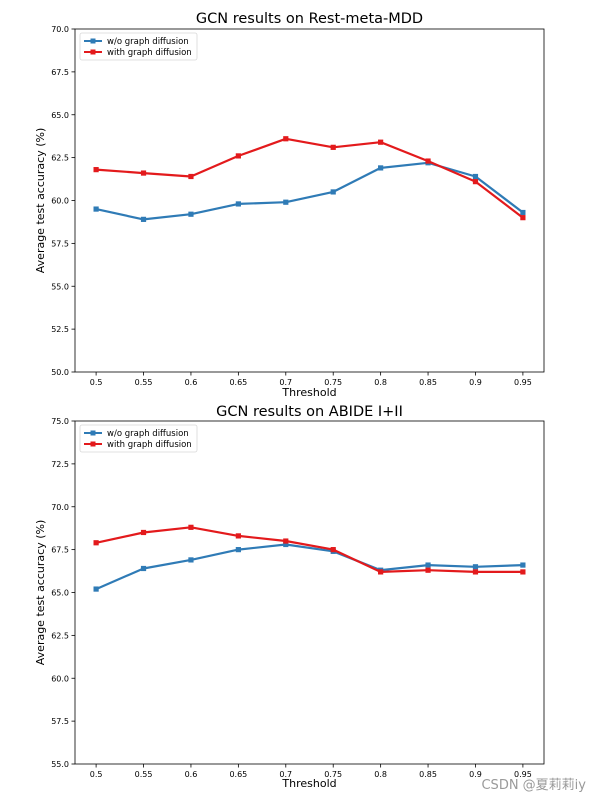  Describe the element at coordinates (380, 774) in the screenshot. I see `x-tick-label: 0.8` at that location.